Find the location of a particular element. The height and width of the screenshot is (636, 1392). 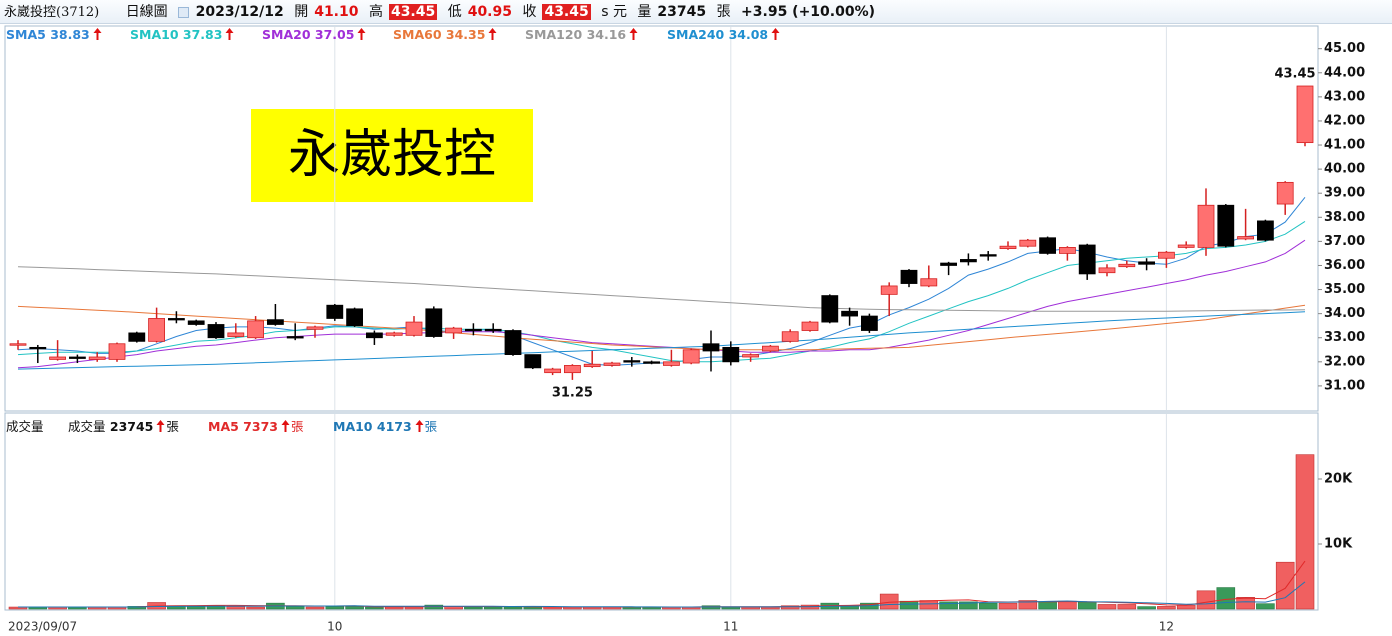

legend-value: 23745 is located at coordinates (131, 426).